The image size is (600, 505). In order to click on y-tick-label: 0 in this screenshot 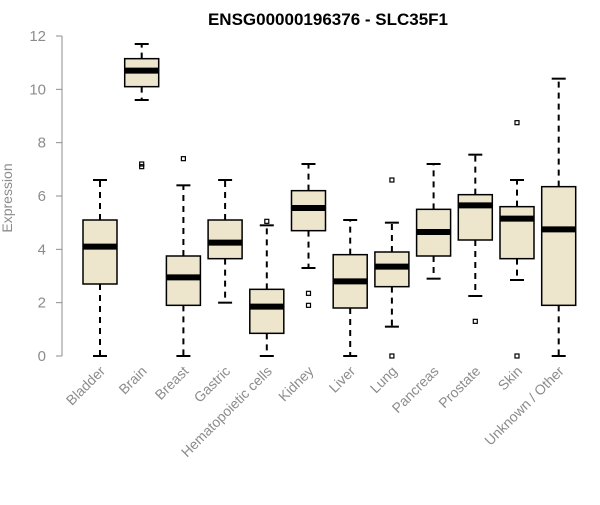, I will do `click(42, 356)`.